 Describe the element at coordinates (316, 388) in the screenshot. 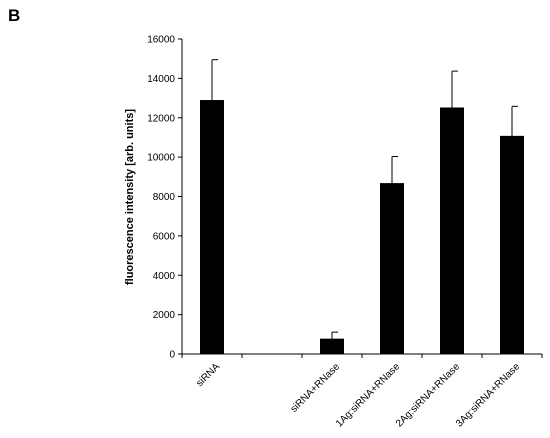

I see `x-category-label: siRNA+RNase` at that location.